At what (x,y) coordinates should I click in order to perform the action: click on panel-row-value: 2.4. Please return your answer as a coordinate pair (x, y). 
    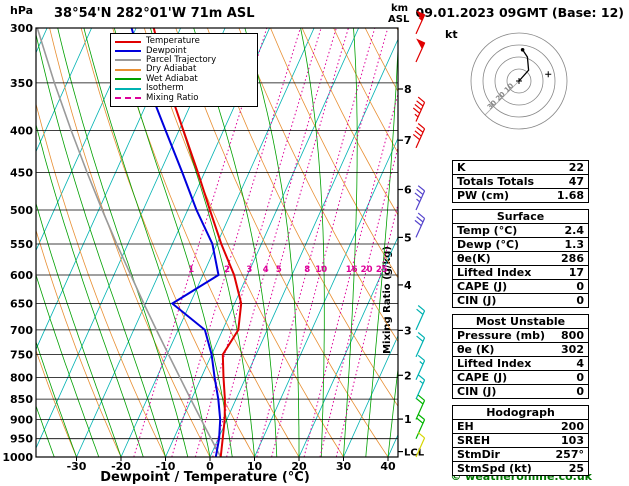
    Looking at the image, I should click on (574, 230).